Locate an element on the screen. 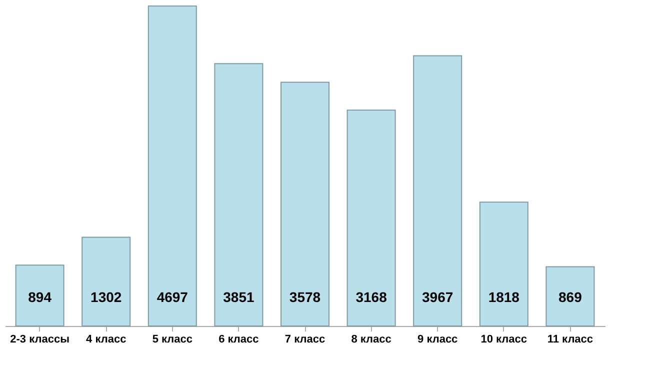 Image resolution: width=651 pixels, height=388 pixels. x-tick-label: 11 класс is located at coordinates (570, 340).